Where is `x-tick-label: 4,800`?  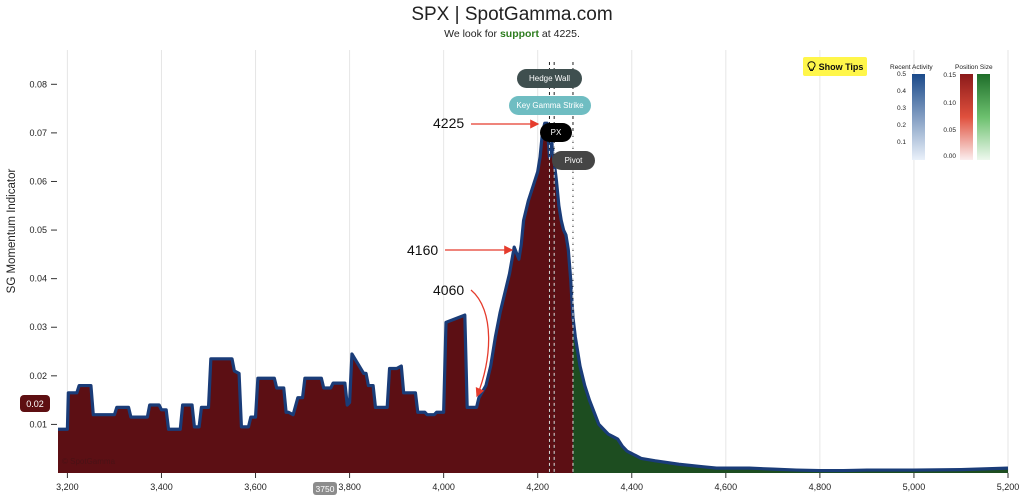
x-tick-label: 4,800 is located at coordinates (820, 487).